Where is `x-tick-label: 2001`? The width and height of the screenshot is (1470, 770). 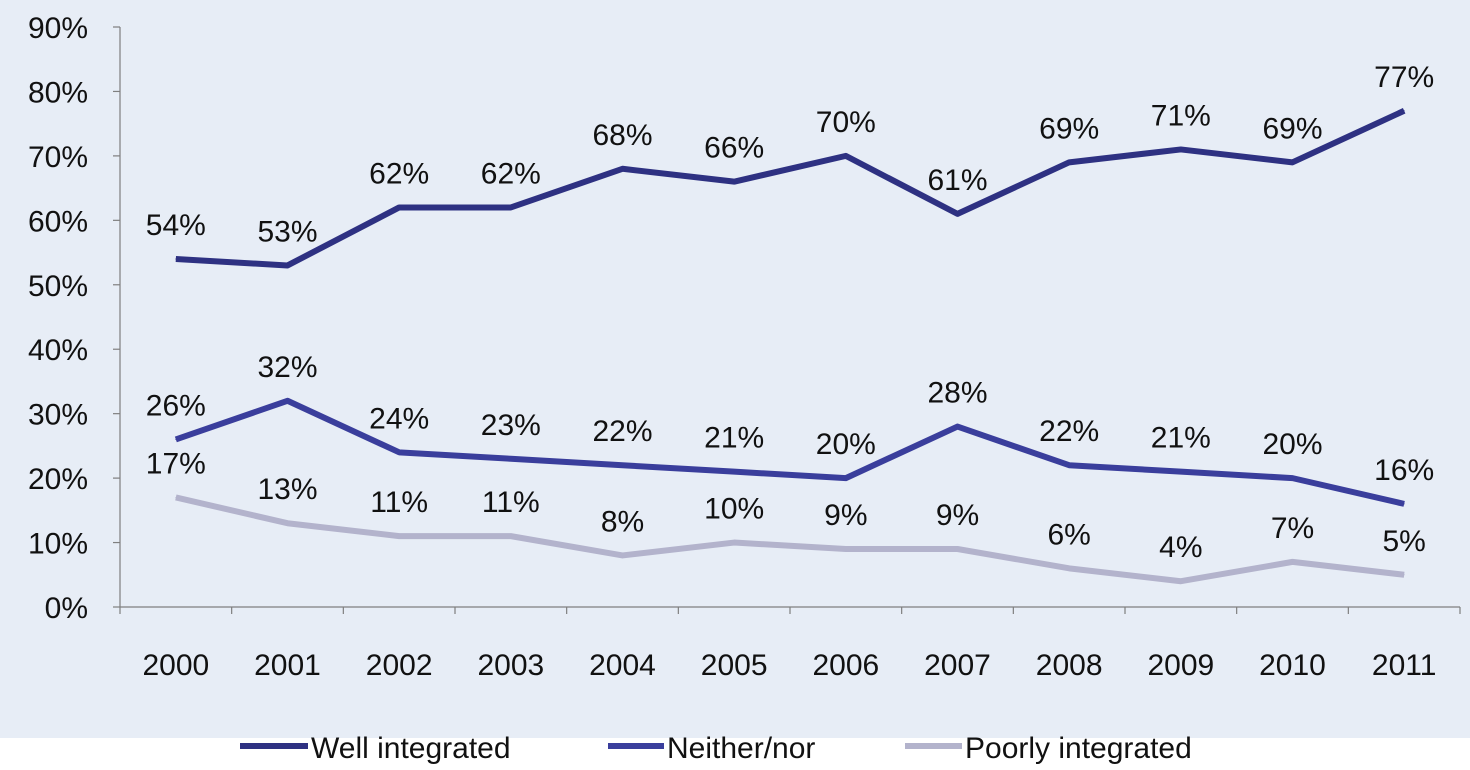
x-tick-label: 2001 is located at coordinates (287, 665).